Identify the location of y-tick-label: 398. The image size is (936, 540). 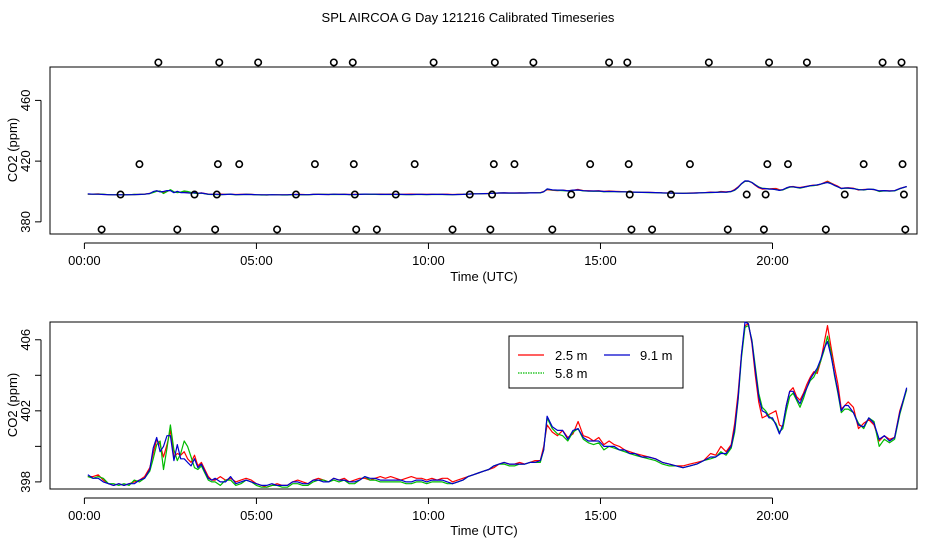
(25, 482).